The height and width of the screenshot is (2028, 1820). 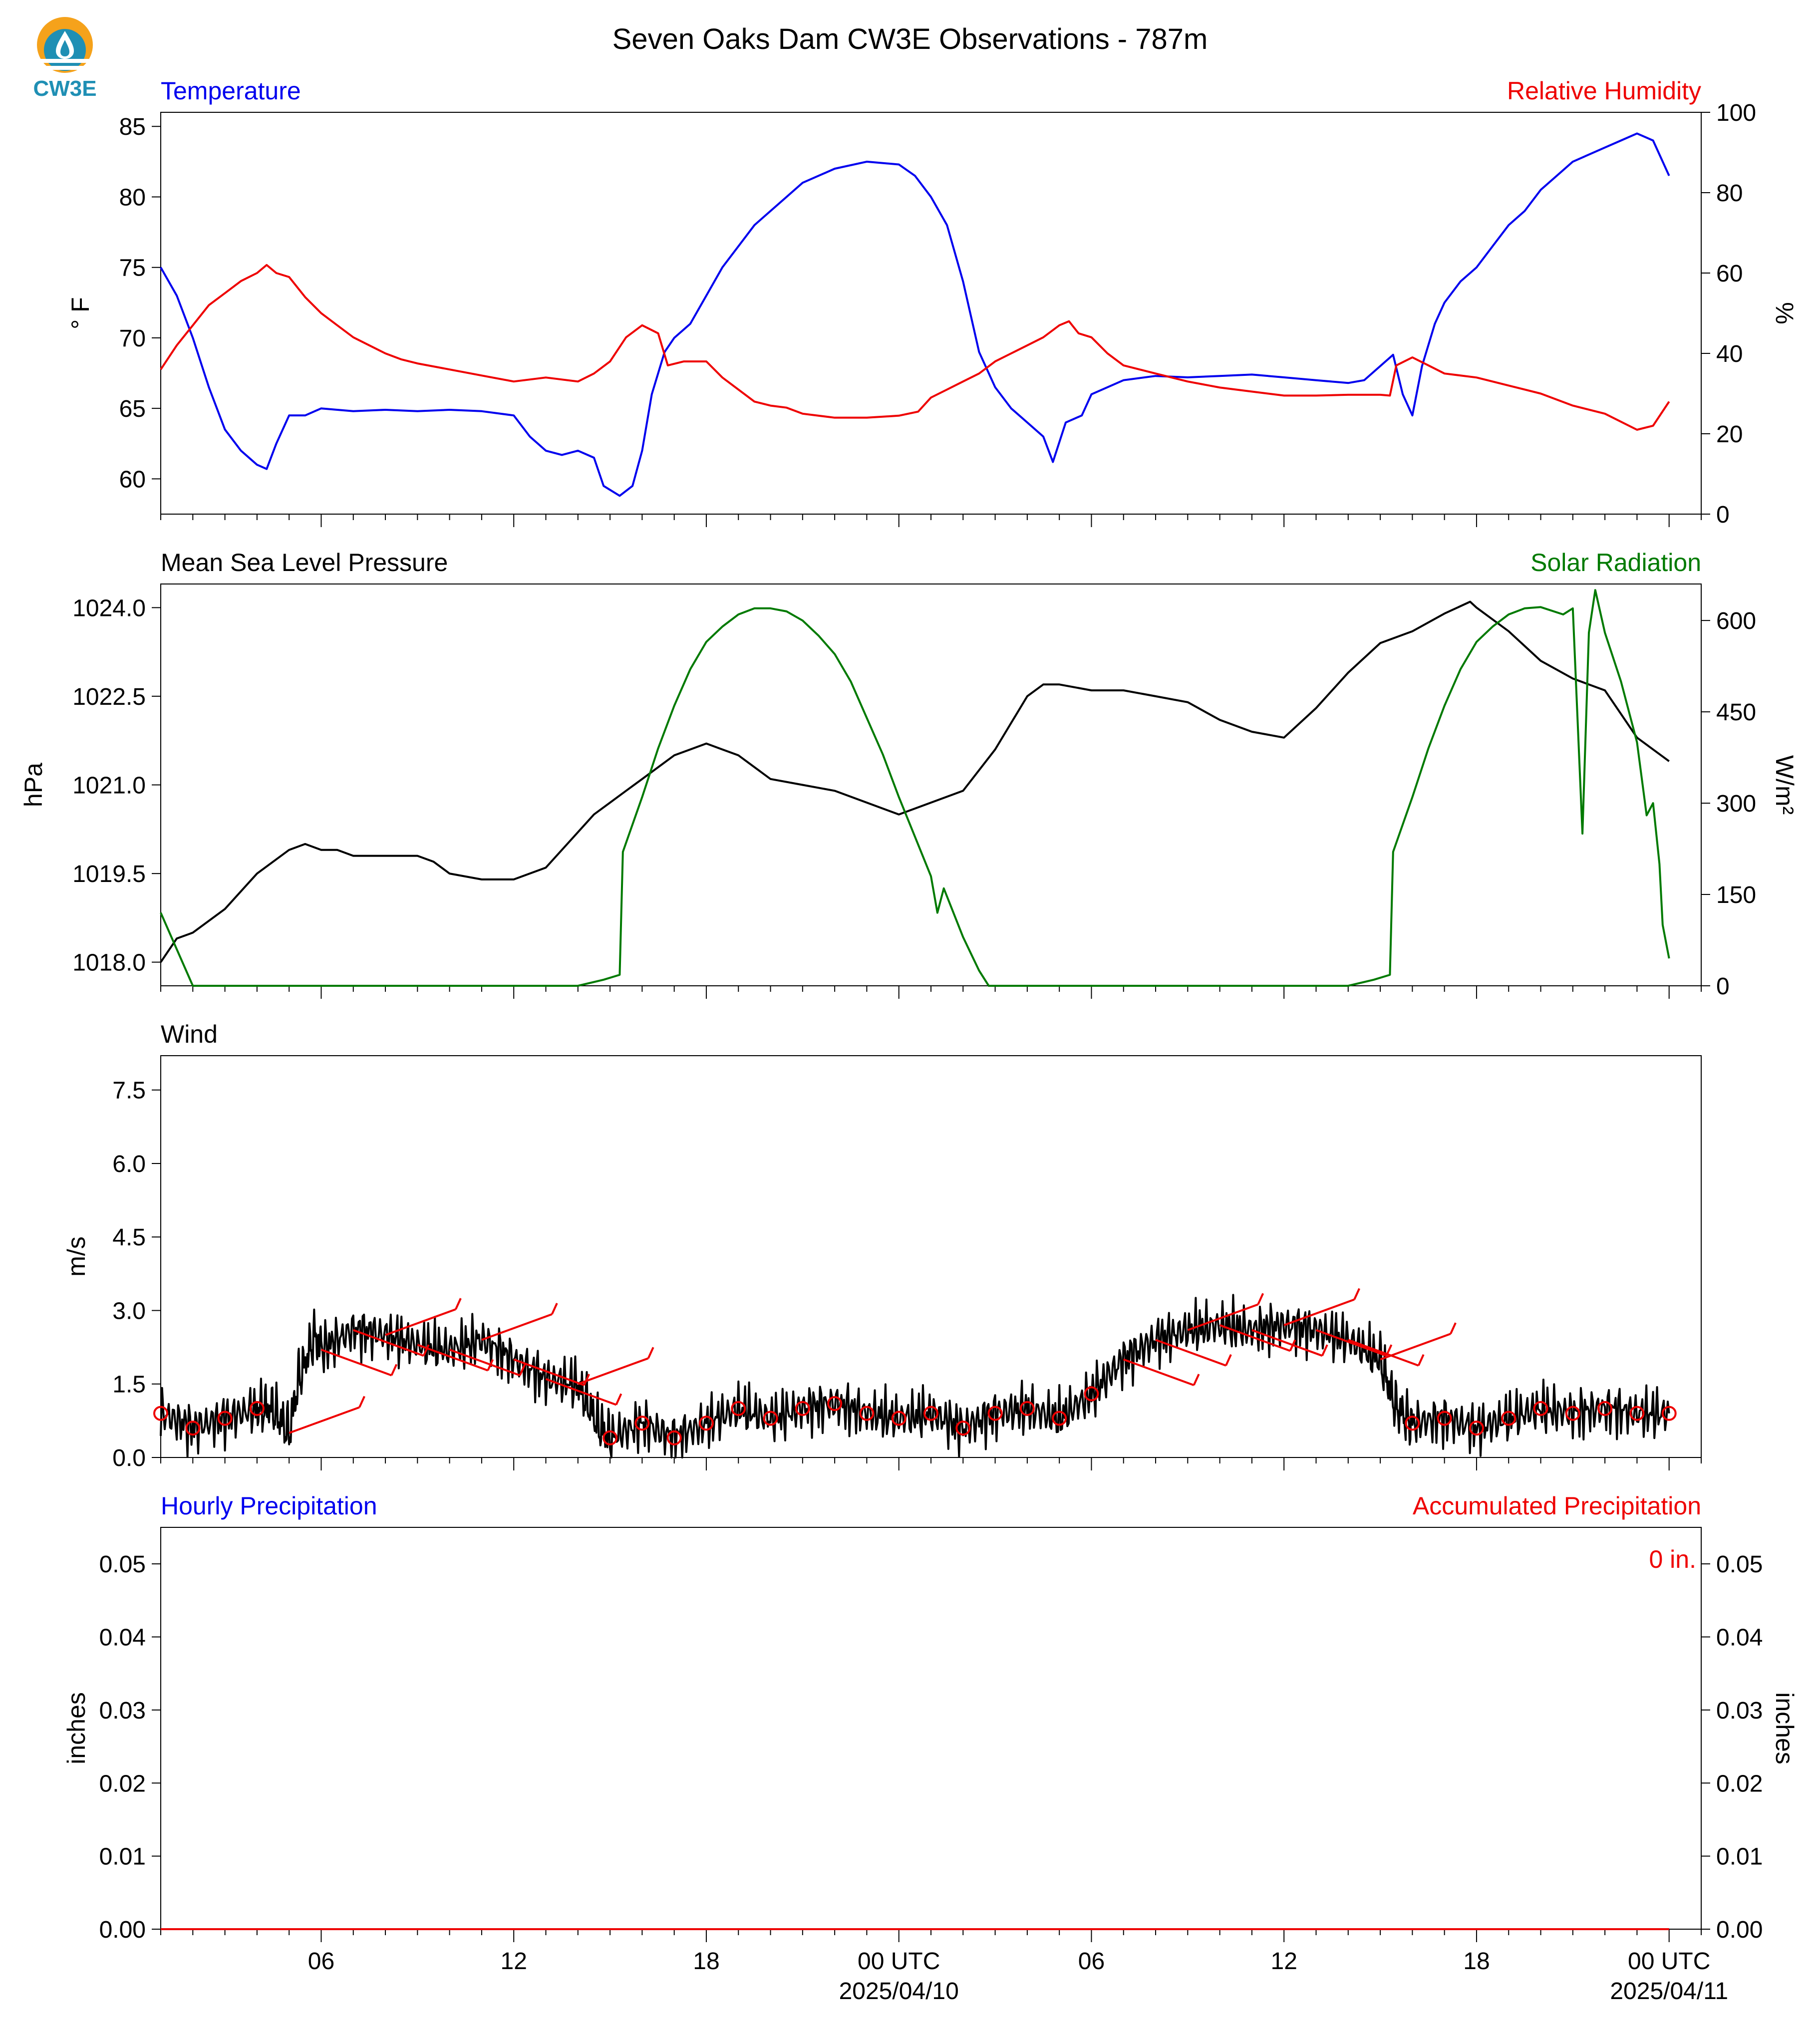 What do you see at coordinates (132, 268) in the screenshot?
I see `y-left-tick-label: 75` at bounding box center [132, 268].